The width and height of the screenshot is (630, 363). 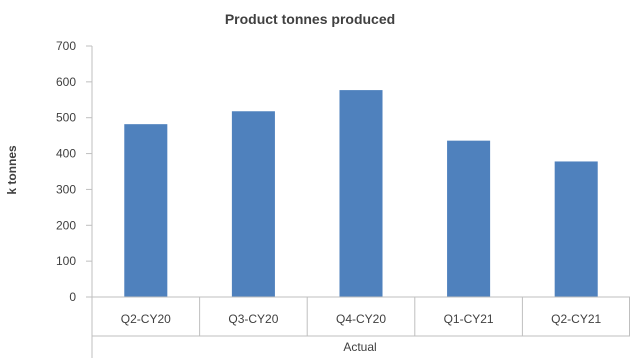 I want to click on x-tick-label-q3-cy20: Q3-CY20, so click(x=253, y=319).